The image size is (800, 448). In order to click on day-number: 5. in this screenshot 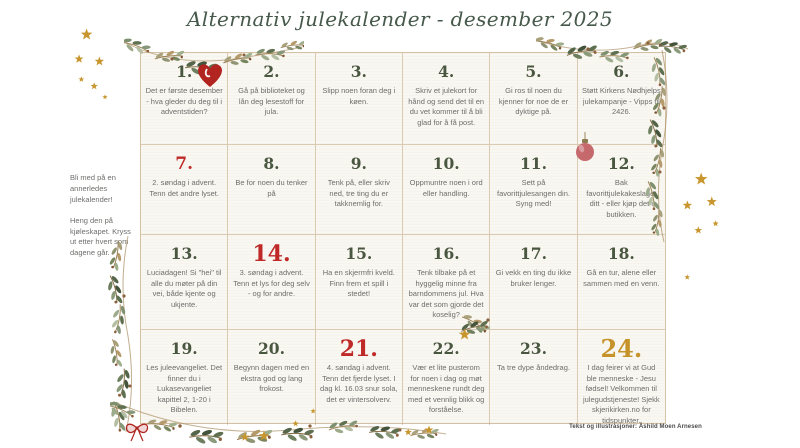, I will do `click(533, 71)`.